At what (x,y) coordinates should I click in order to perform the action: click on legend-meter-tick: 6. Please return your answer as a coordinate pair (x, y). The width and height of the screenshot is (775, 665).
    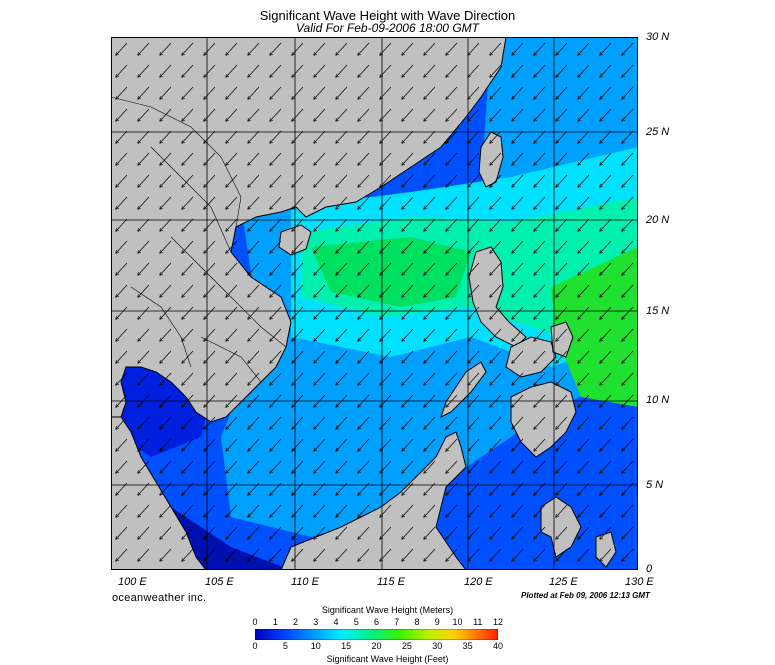
    Looking at the image, I should click on (376, 622).